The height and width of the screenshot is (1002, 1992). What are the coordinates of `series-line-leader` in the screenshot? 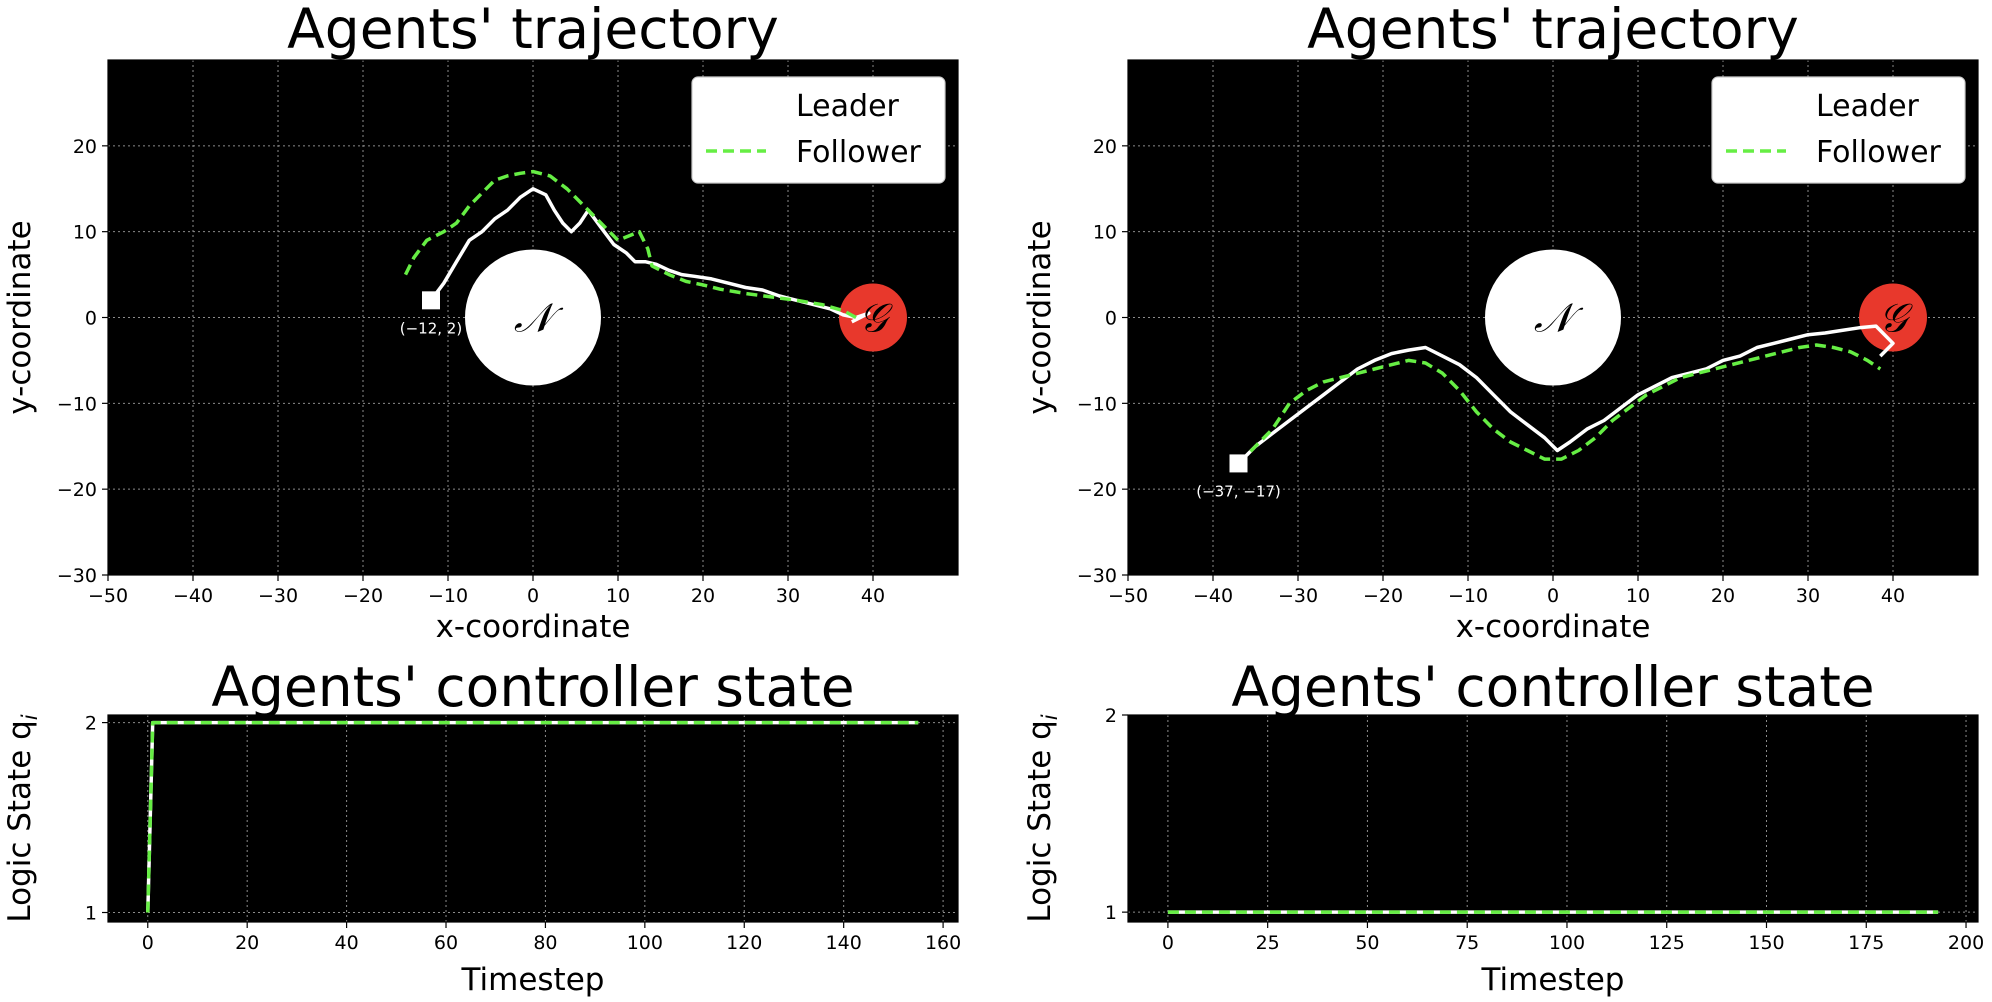 It's located at (1566, 394).